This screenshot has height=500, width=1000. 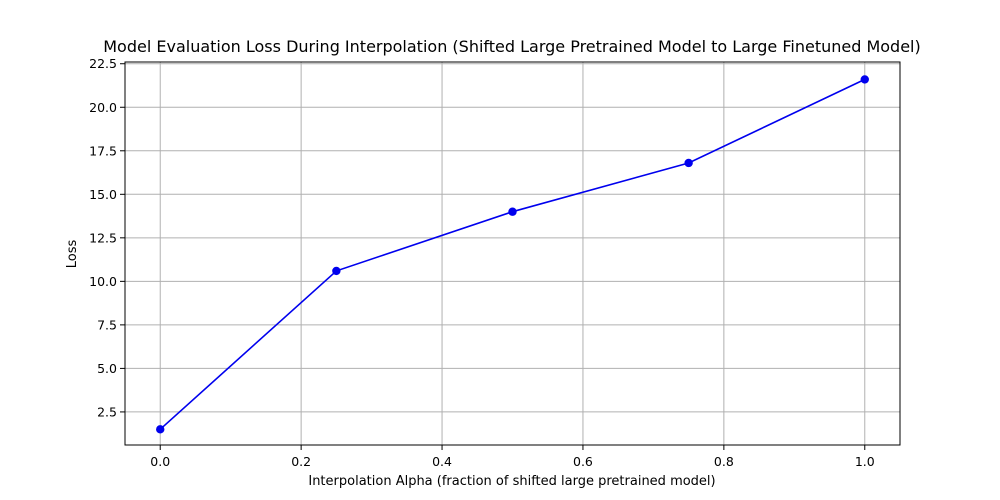 I want to click on y-axis-ticks: 2.5 5.0 7.5 10.0 12.5 15.0 17.5 20.0 22.5, so click(x=107, y=237).